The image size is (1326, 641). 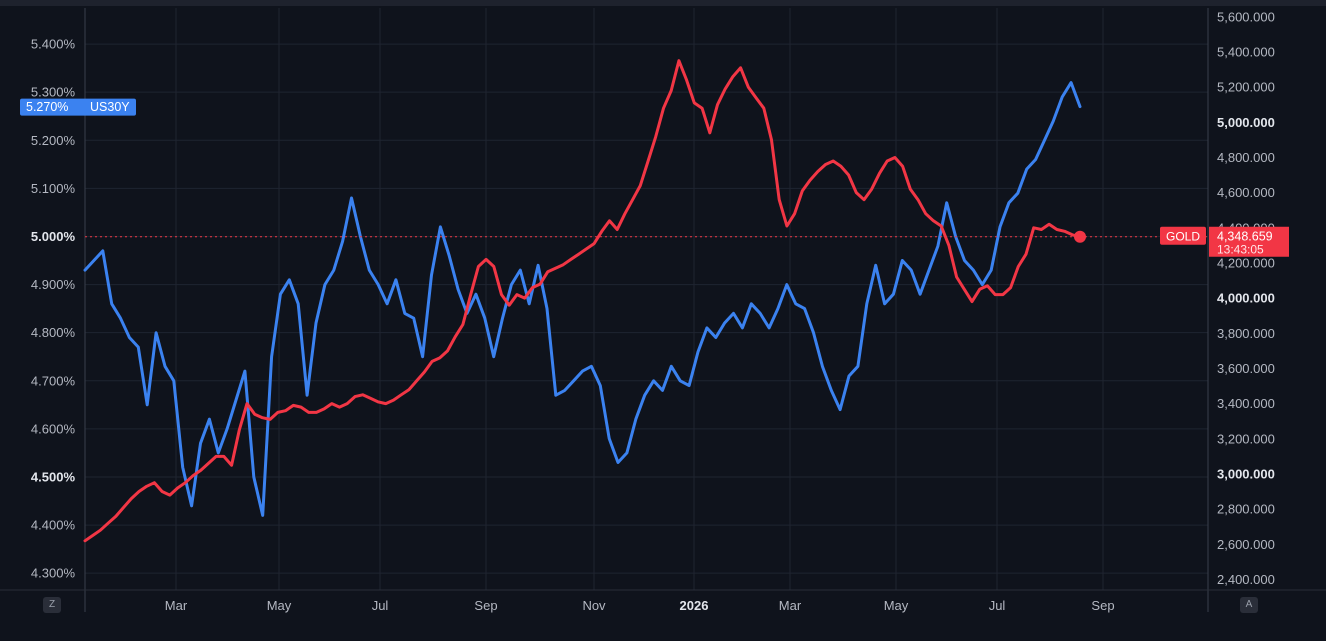 What do you see at coordinates (1246, 51) in the screenshot?
I see `right-tick-label: 5,400.000` at bounding box center [1246, 51].